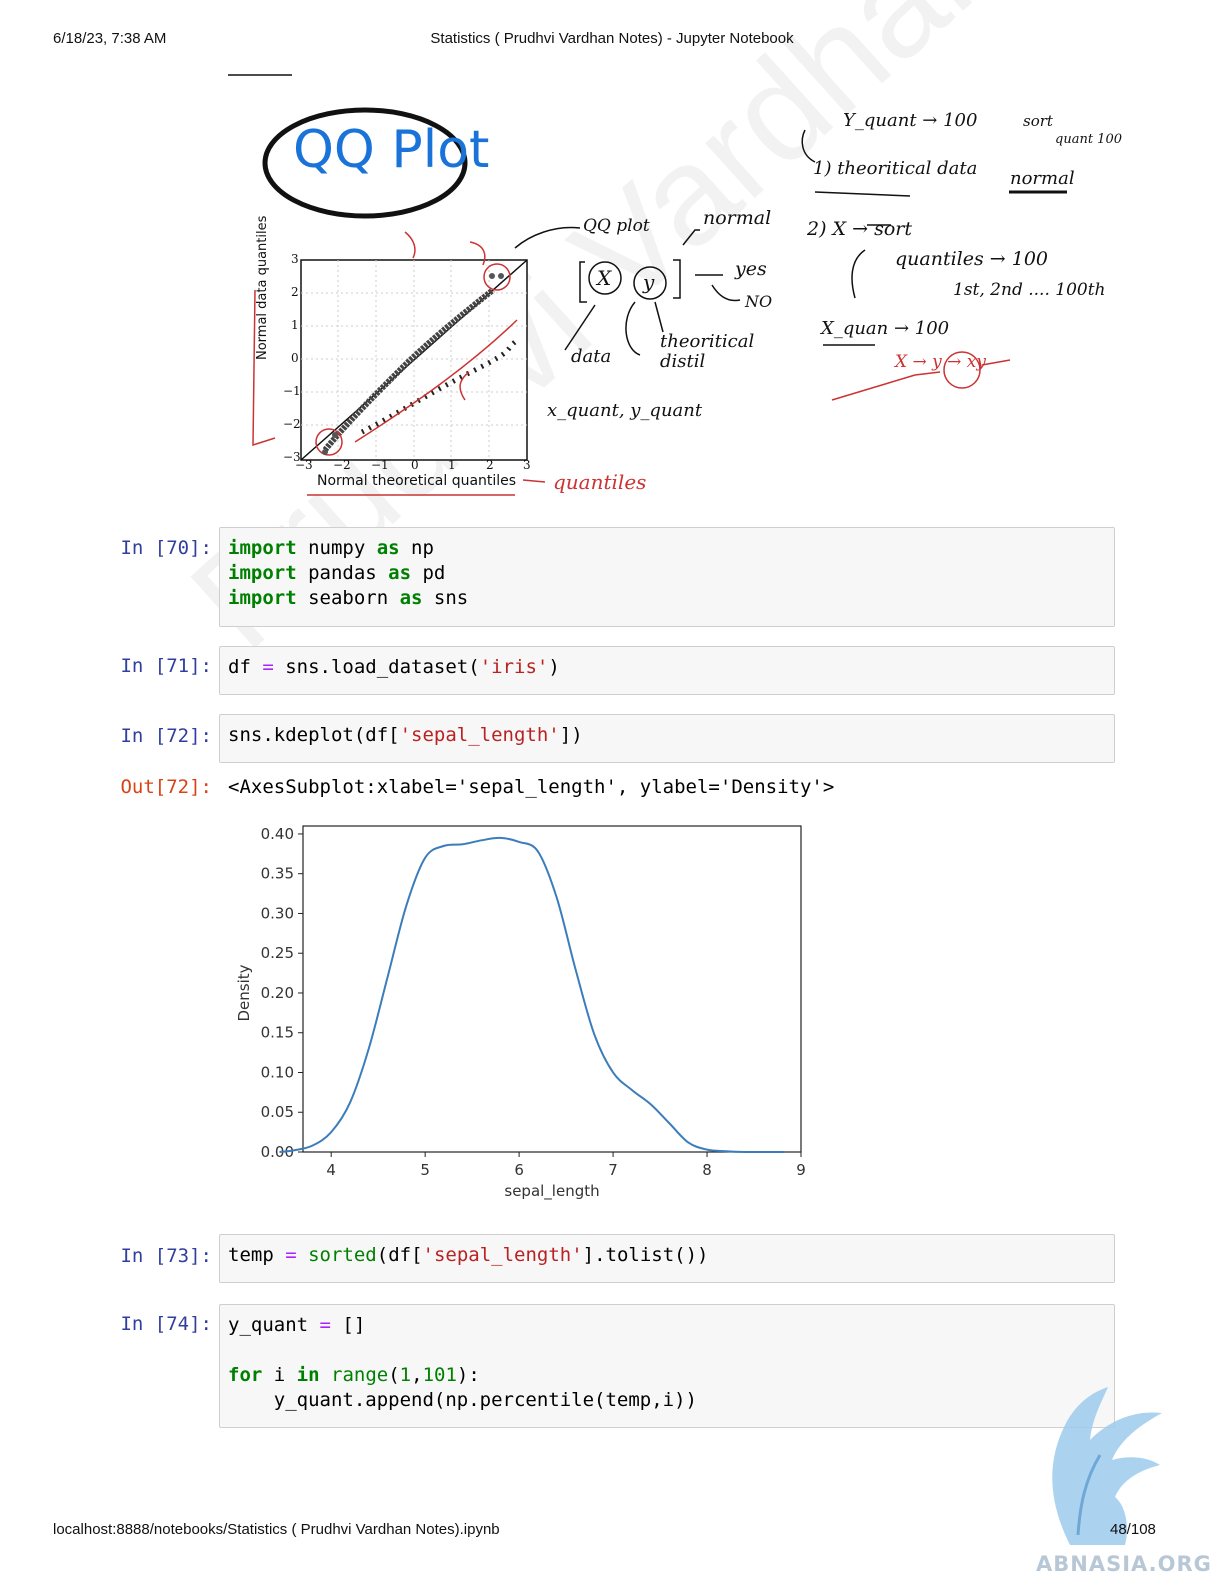  What do you see at coordinates (625, 410) in the screenshot?
I see `xy-quant-note: x_quant, y_quant` at bounding box center [625, 410].